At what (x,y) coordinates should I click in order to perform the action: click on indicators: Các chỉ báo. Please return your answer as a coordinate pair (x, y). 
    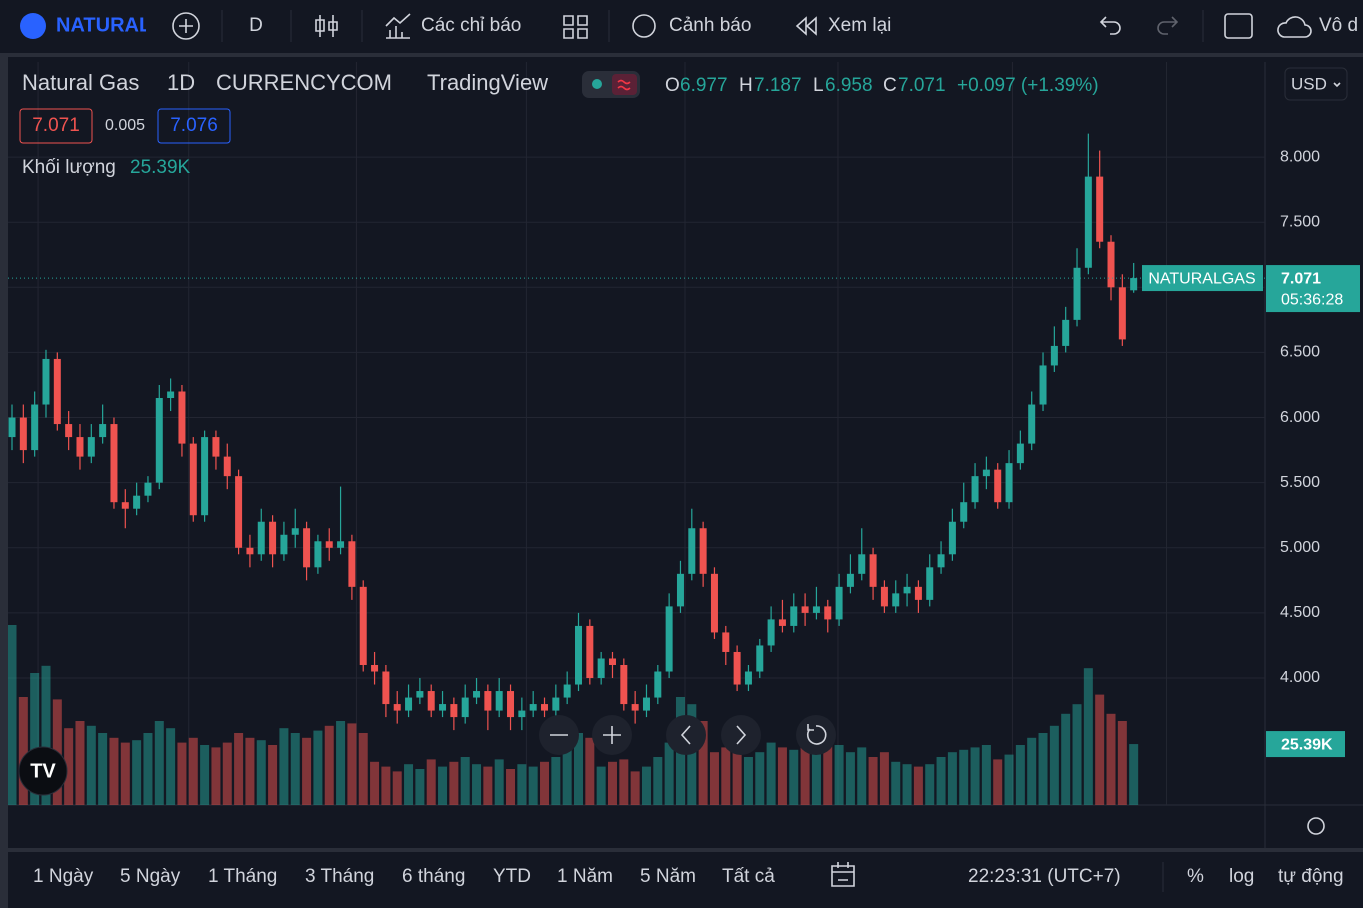
    Looking at the image, I should click on (471, 25).